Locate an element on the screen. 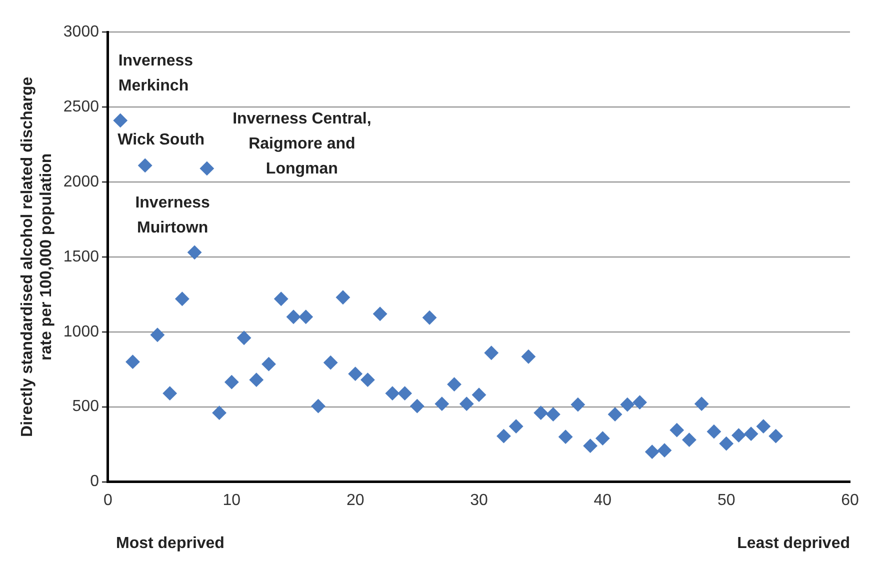  text: Least deprived is located at coordinates (793, 543).